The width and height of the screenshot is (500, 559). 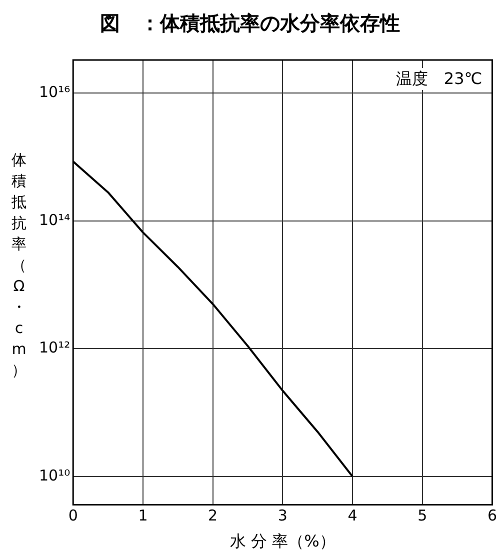 What do you see at coordinates (54, 347) in the screenshot?
I see `y-tick-label: 10¹²` at bounding box center [54, 347].